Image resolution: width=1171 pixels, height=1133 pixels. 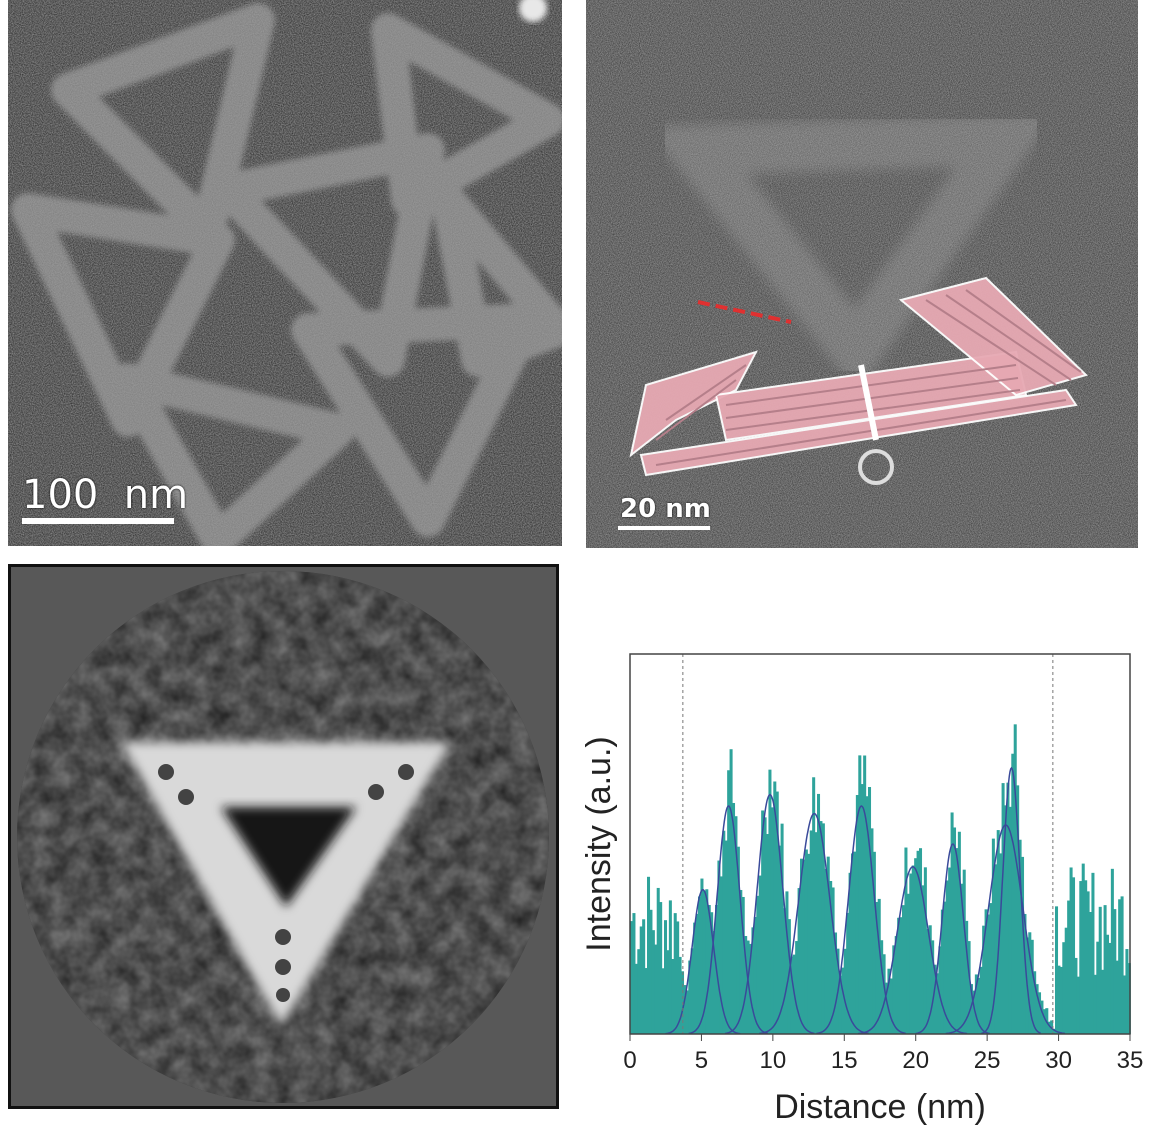 I want to click on profile-line, so click(x=744, y=312).